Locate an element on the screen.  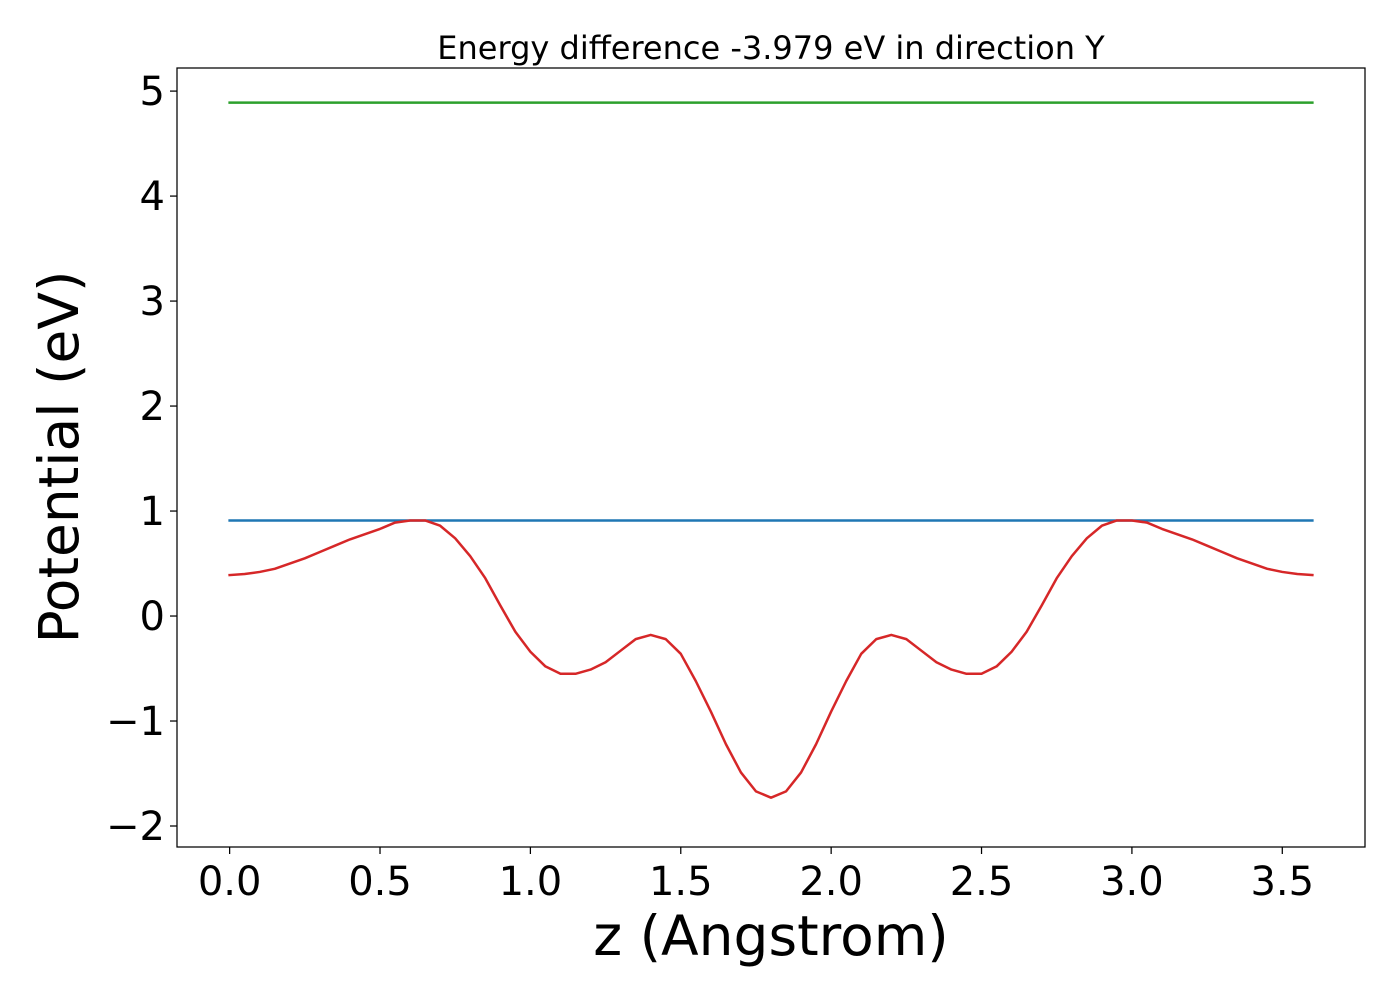
y-tick-label: 3 is located at coordinates (152, 302).